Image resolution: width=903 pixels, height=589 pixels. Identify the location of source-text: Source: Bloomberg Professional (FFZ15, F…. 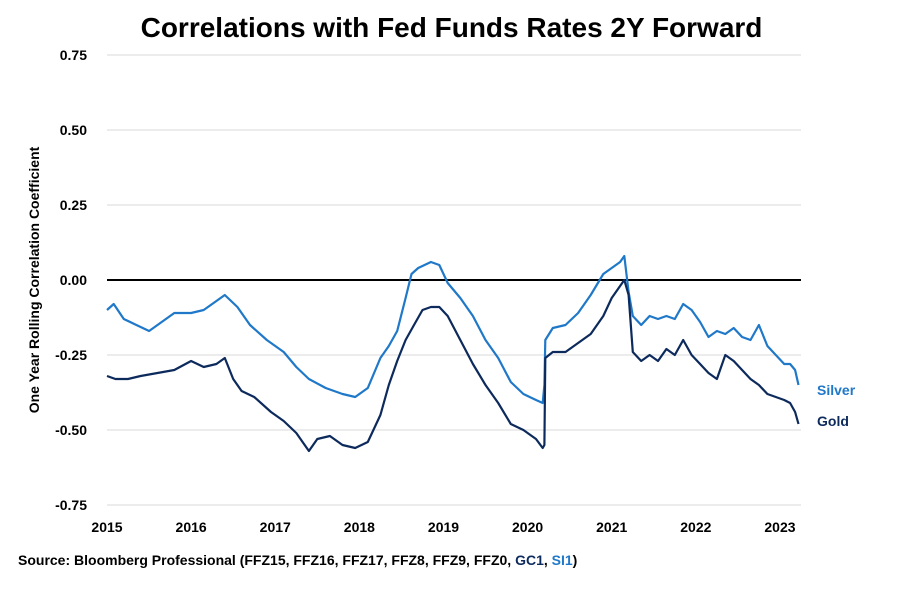
(267, 560).